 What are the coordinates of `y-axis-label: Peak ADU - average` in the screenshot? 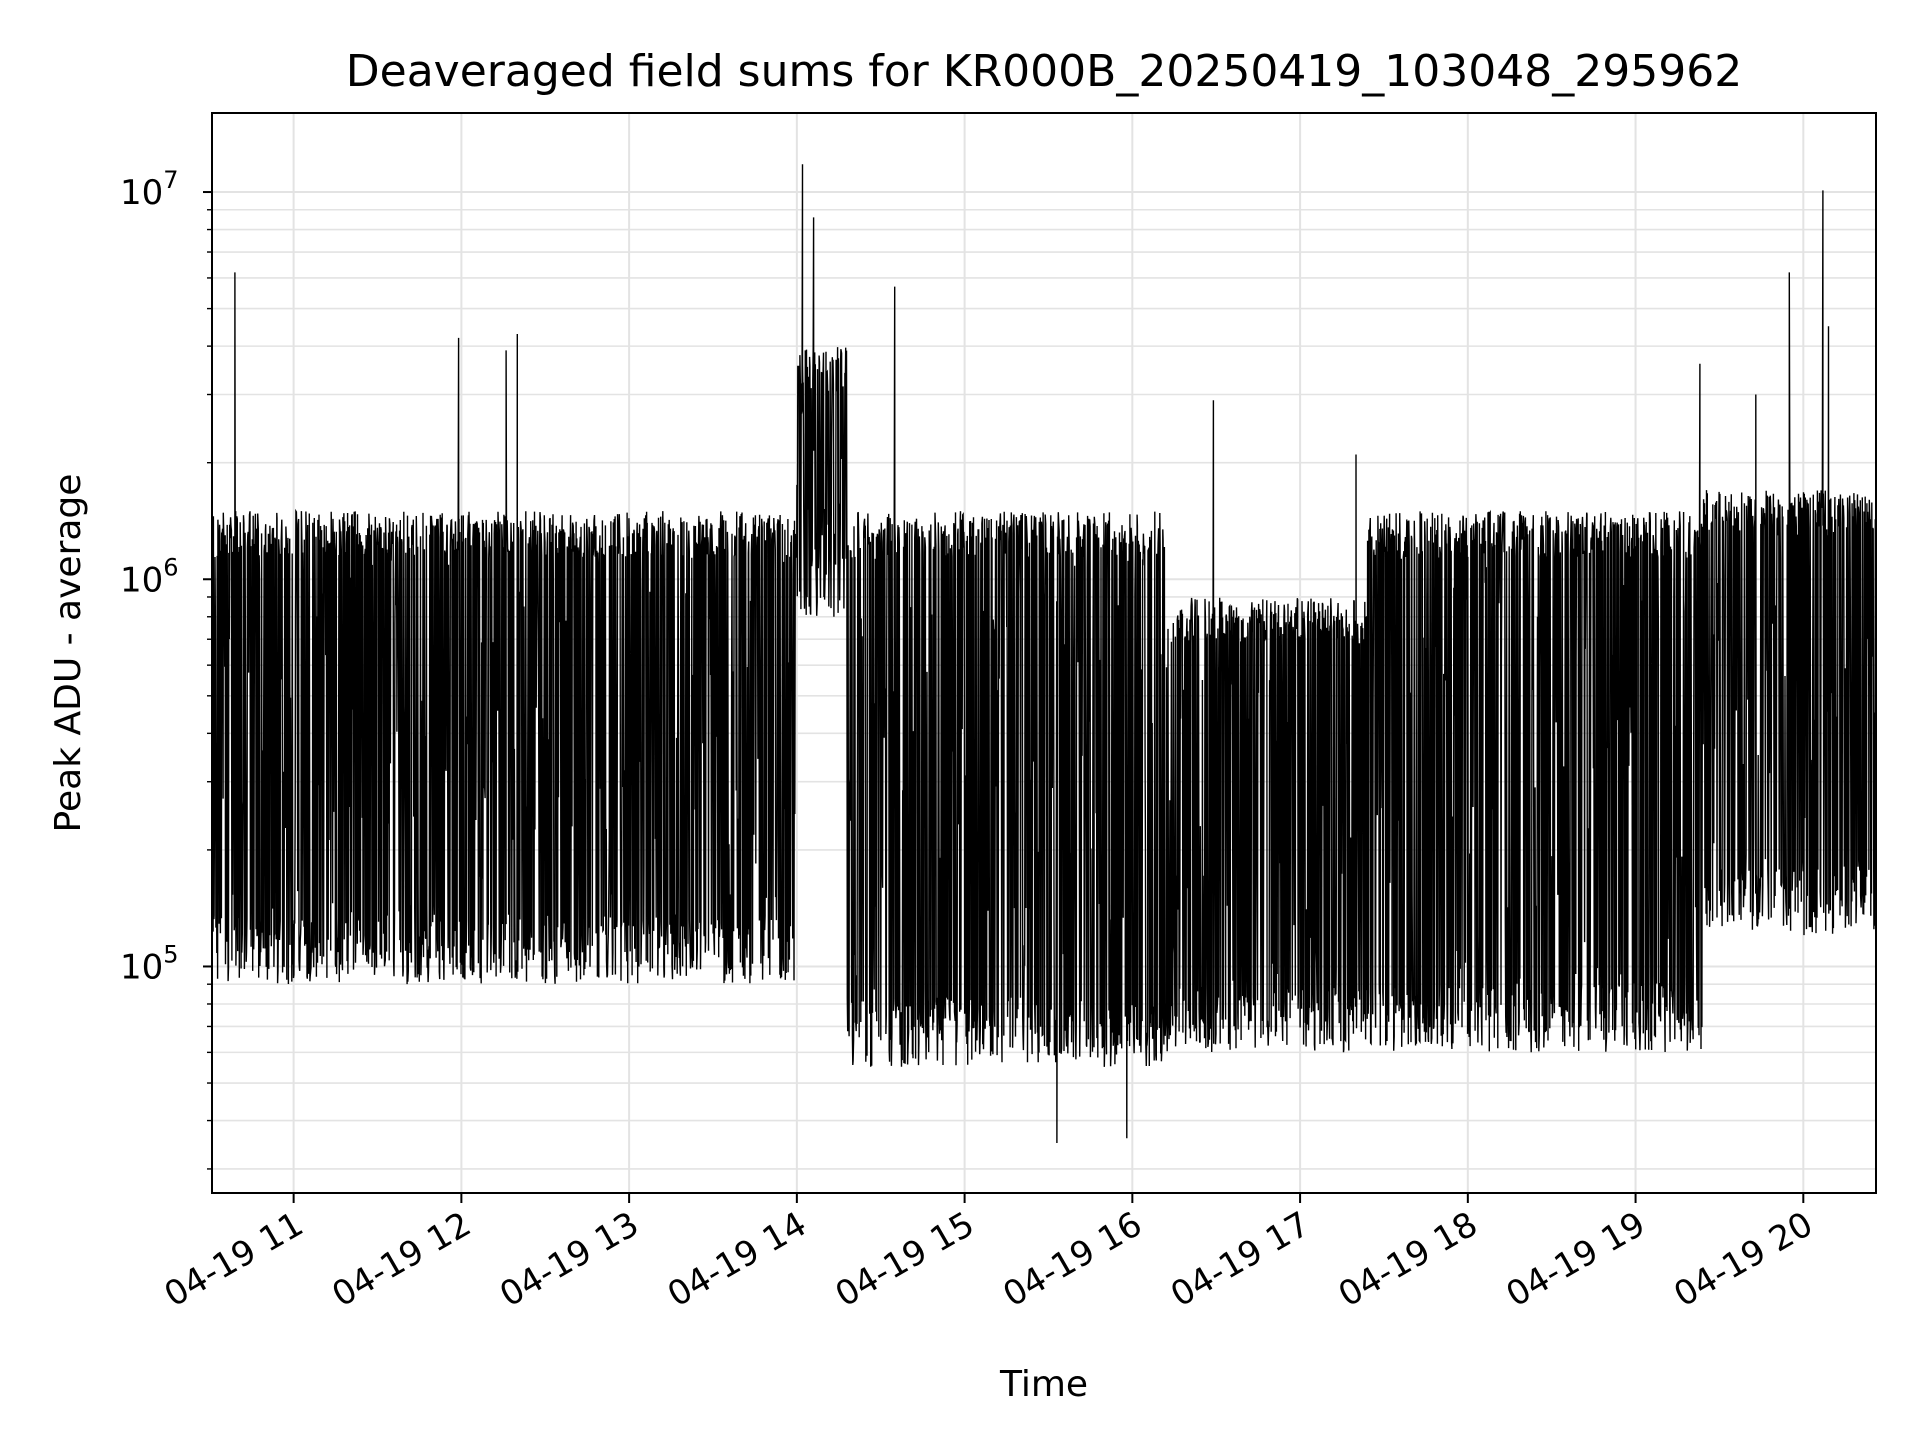 It's located at (68, 653).